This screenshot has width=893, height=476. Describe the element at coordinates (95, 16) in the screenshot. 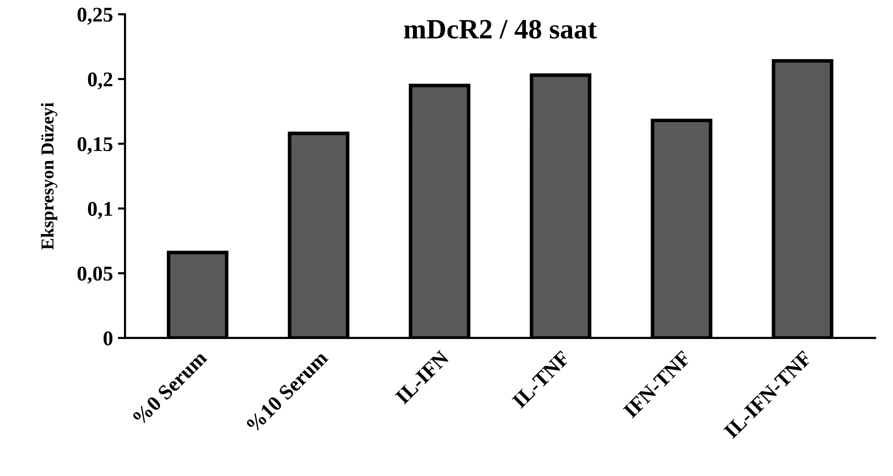

I see `y-tick-label: 0,25` at that location.